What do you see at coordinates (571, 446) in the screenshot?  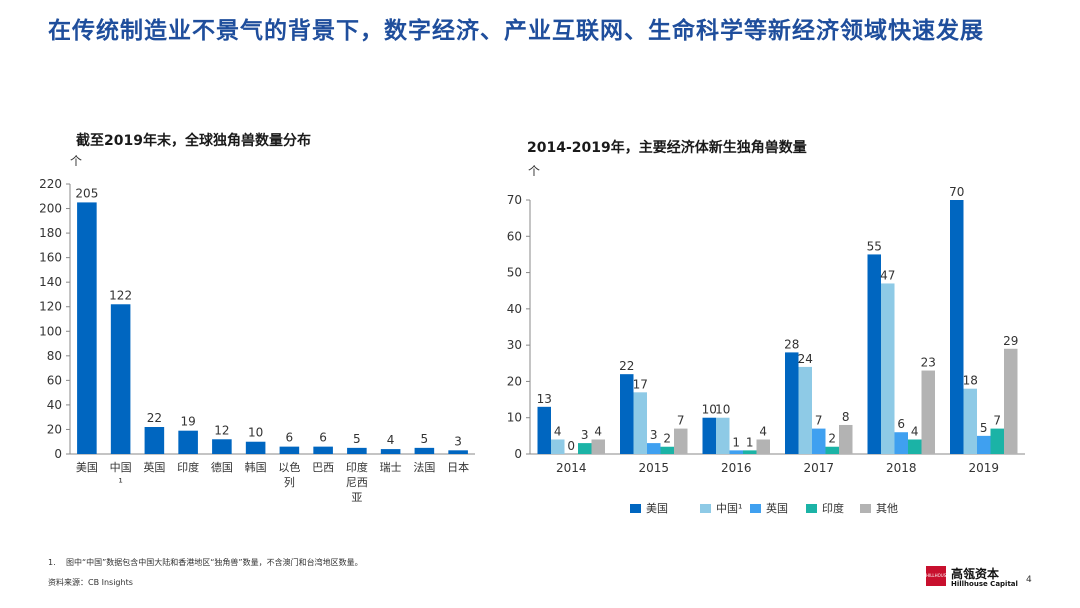 I see `chart2-data-label: 0` at bounding box center [571, 446].